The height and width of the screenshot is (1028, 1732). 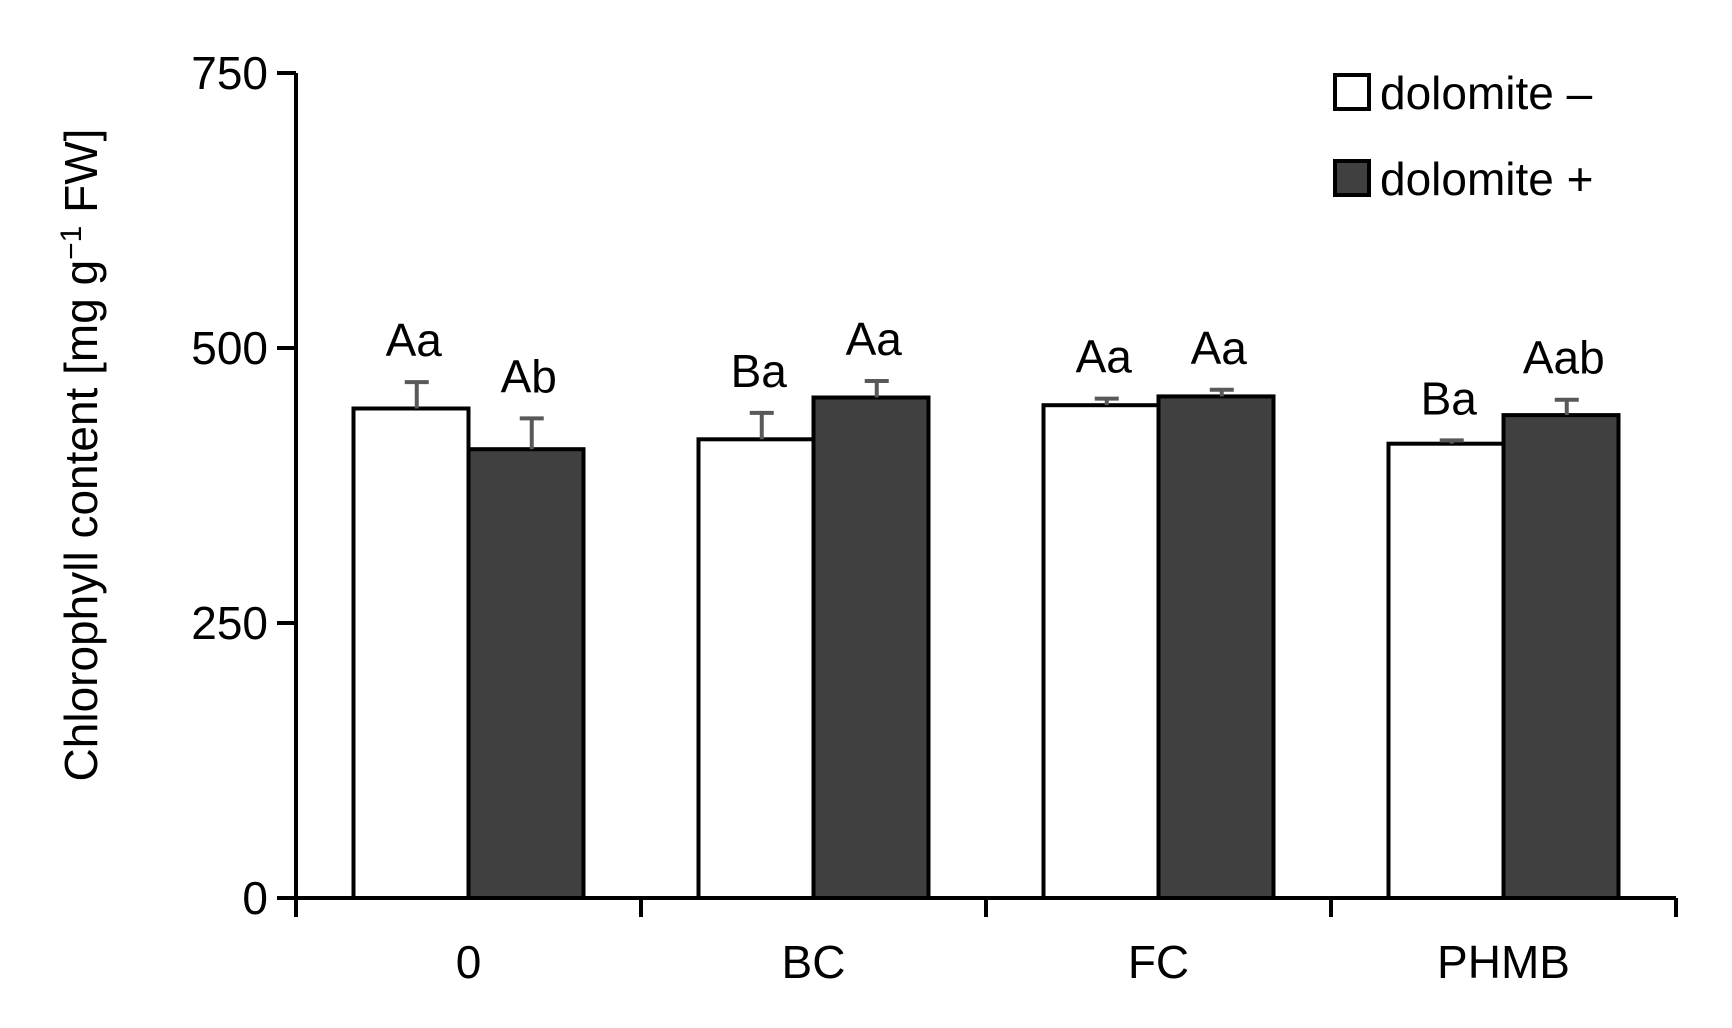 What do you see at coordinates (229, 623) in the screenshot?
I see `y-tick-label: 250` at bounding box center [229, 623].